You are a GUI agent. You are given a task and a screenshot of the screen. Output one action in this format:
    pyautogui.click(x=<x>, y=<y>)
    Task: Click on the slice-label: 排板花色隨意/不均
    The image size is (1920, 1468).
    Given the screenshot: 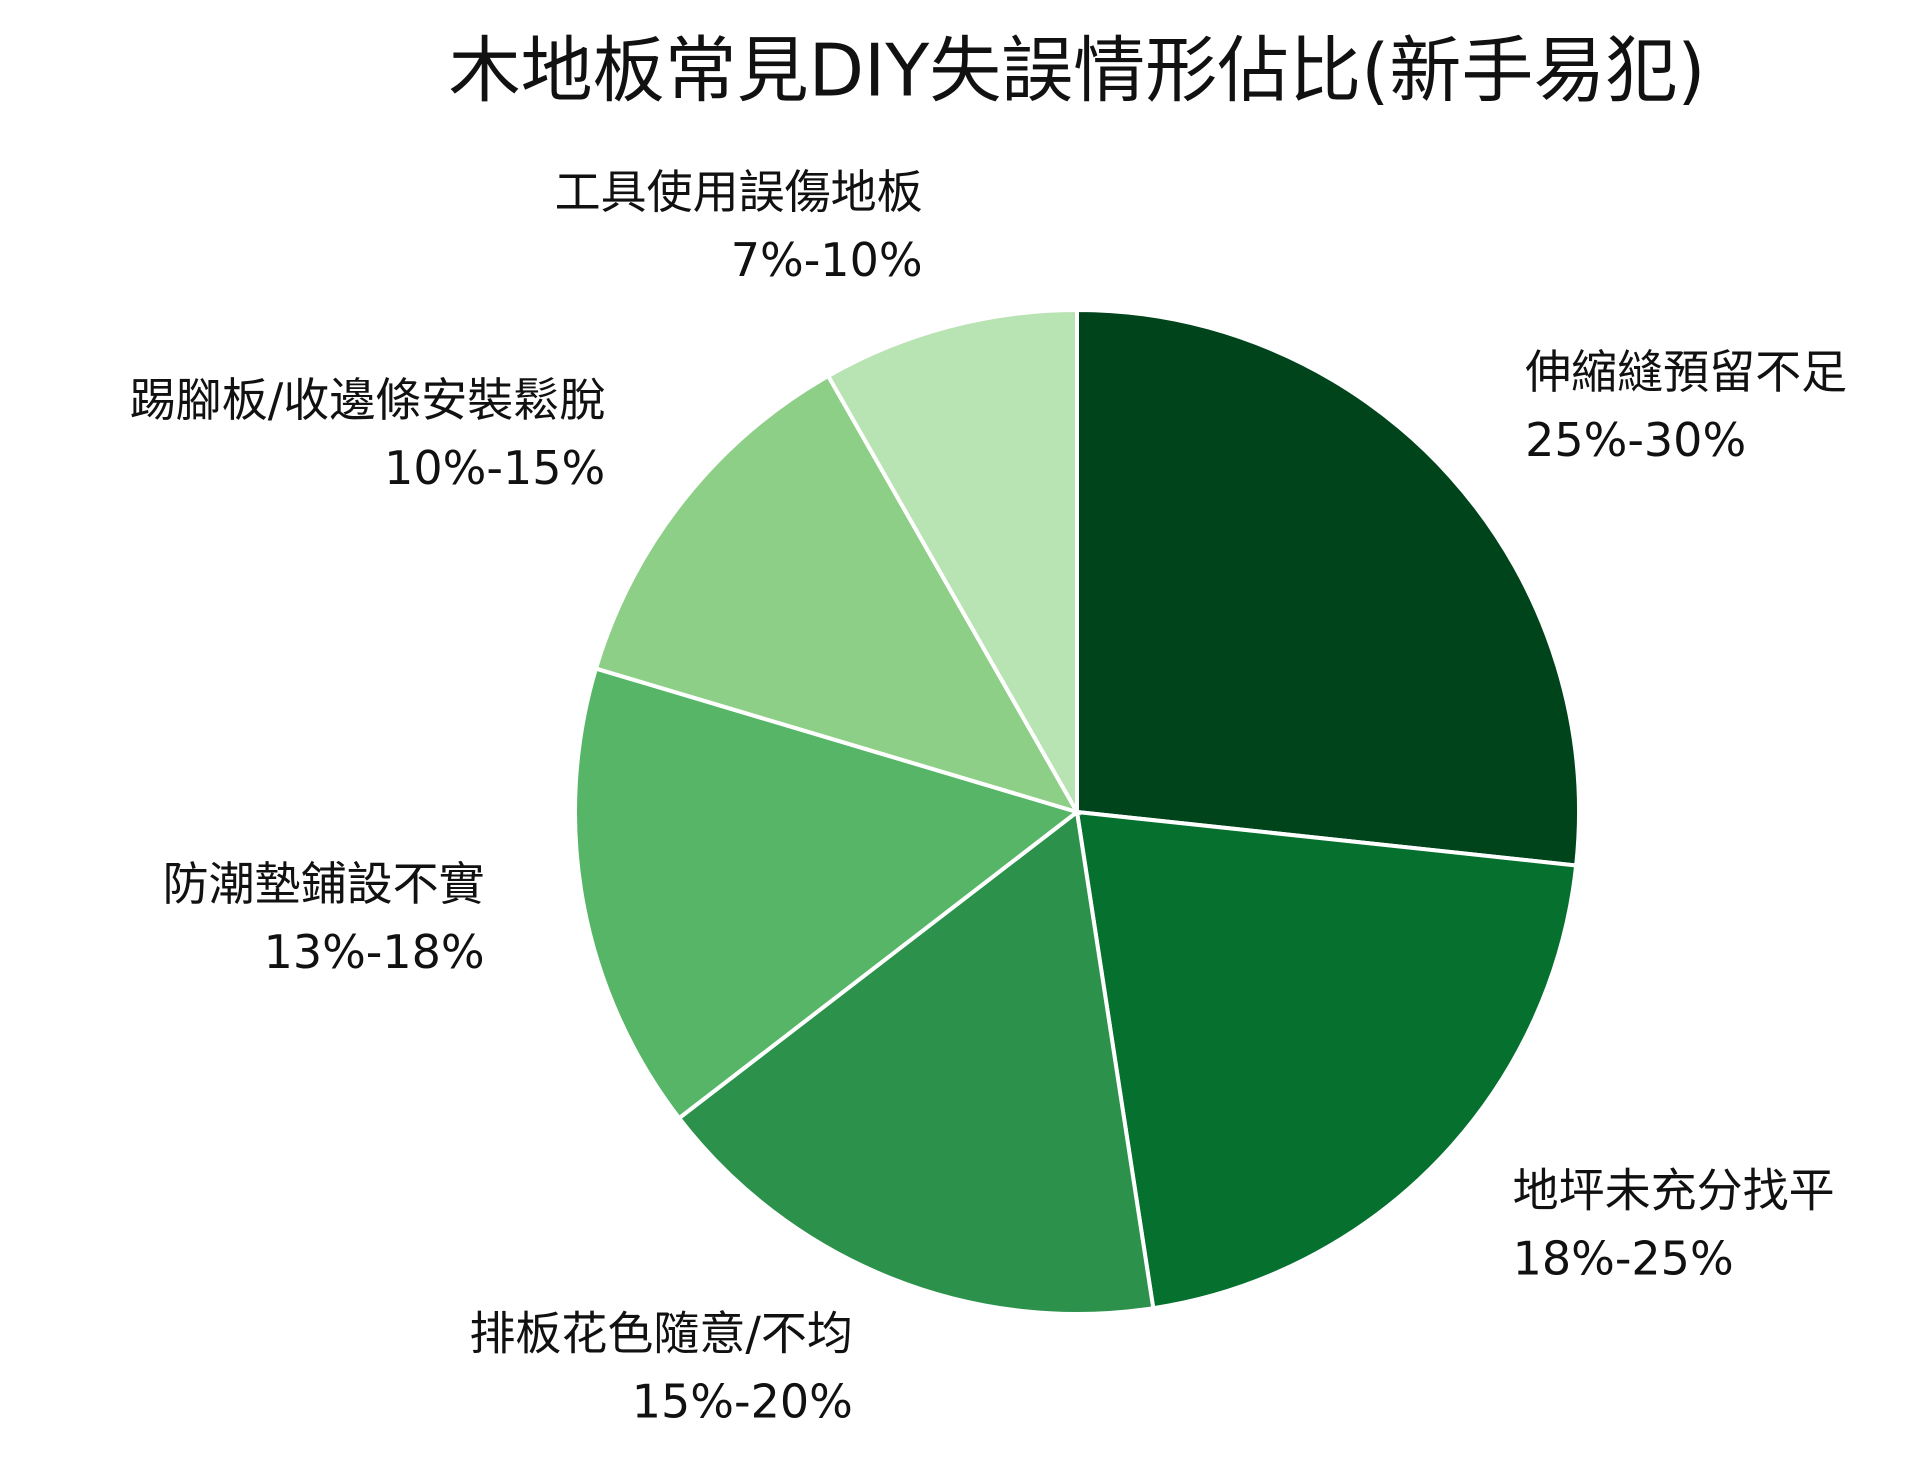 What is the action you would take?
    pyautogui.click(x=661, y=1334)
    